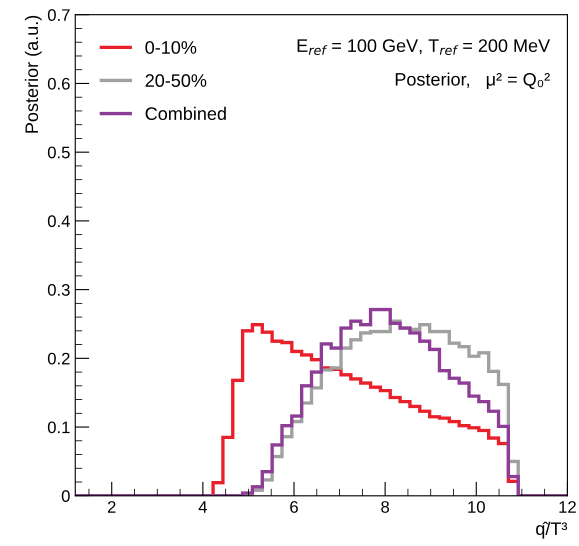 This screenshot has width=579, height=546. I want to click on x-tick-label: 10, so click(476, 507).